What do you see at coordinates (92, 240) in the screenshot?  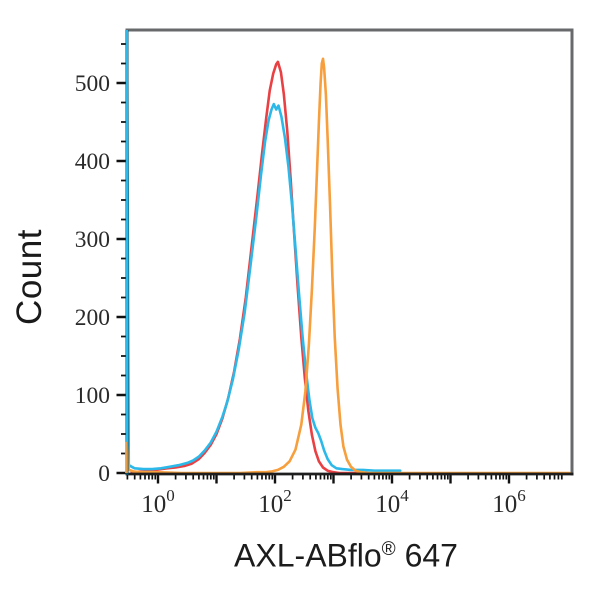 I see `y-tick-label: 300` at bounding box center [92, 240].